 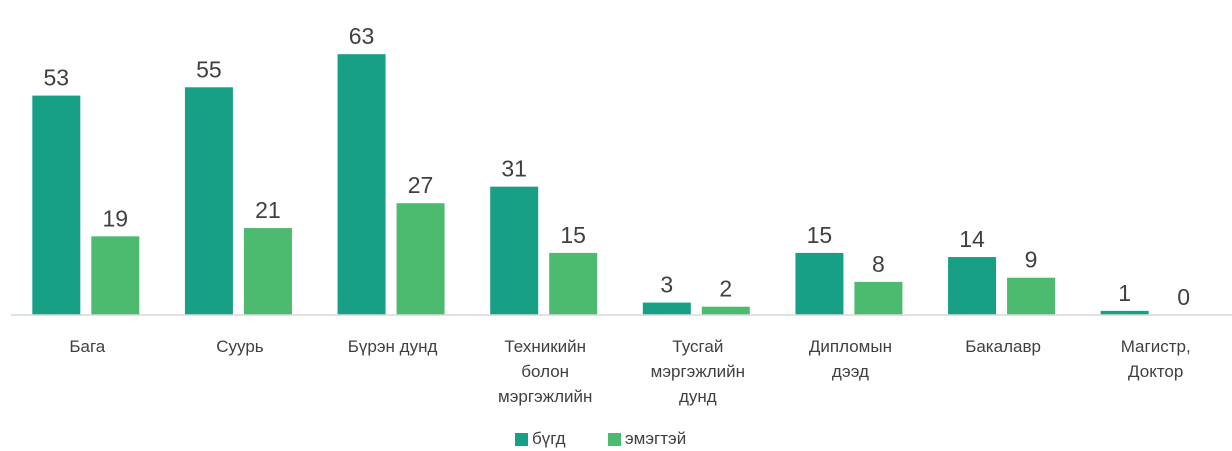 I want to click on x-tick-label: Суурь, so click(x=240, y=346).